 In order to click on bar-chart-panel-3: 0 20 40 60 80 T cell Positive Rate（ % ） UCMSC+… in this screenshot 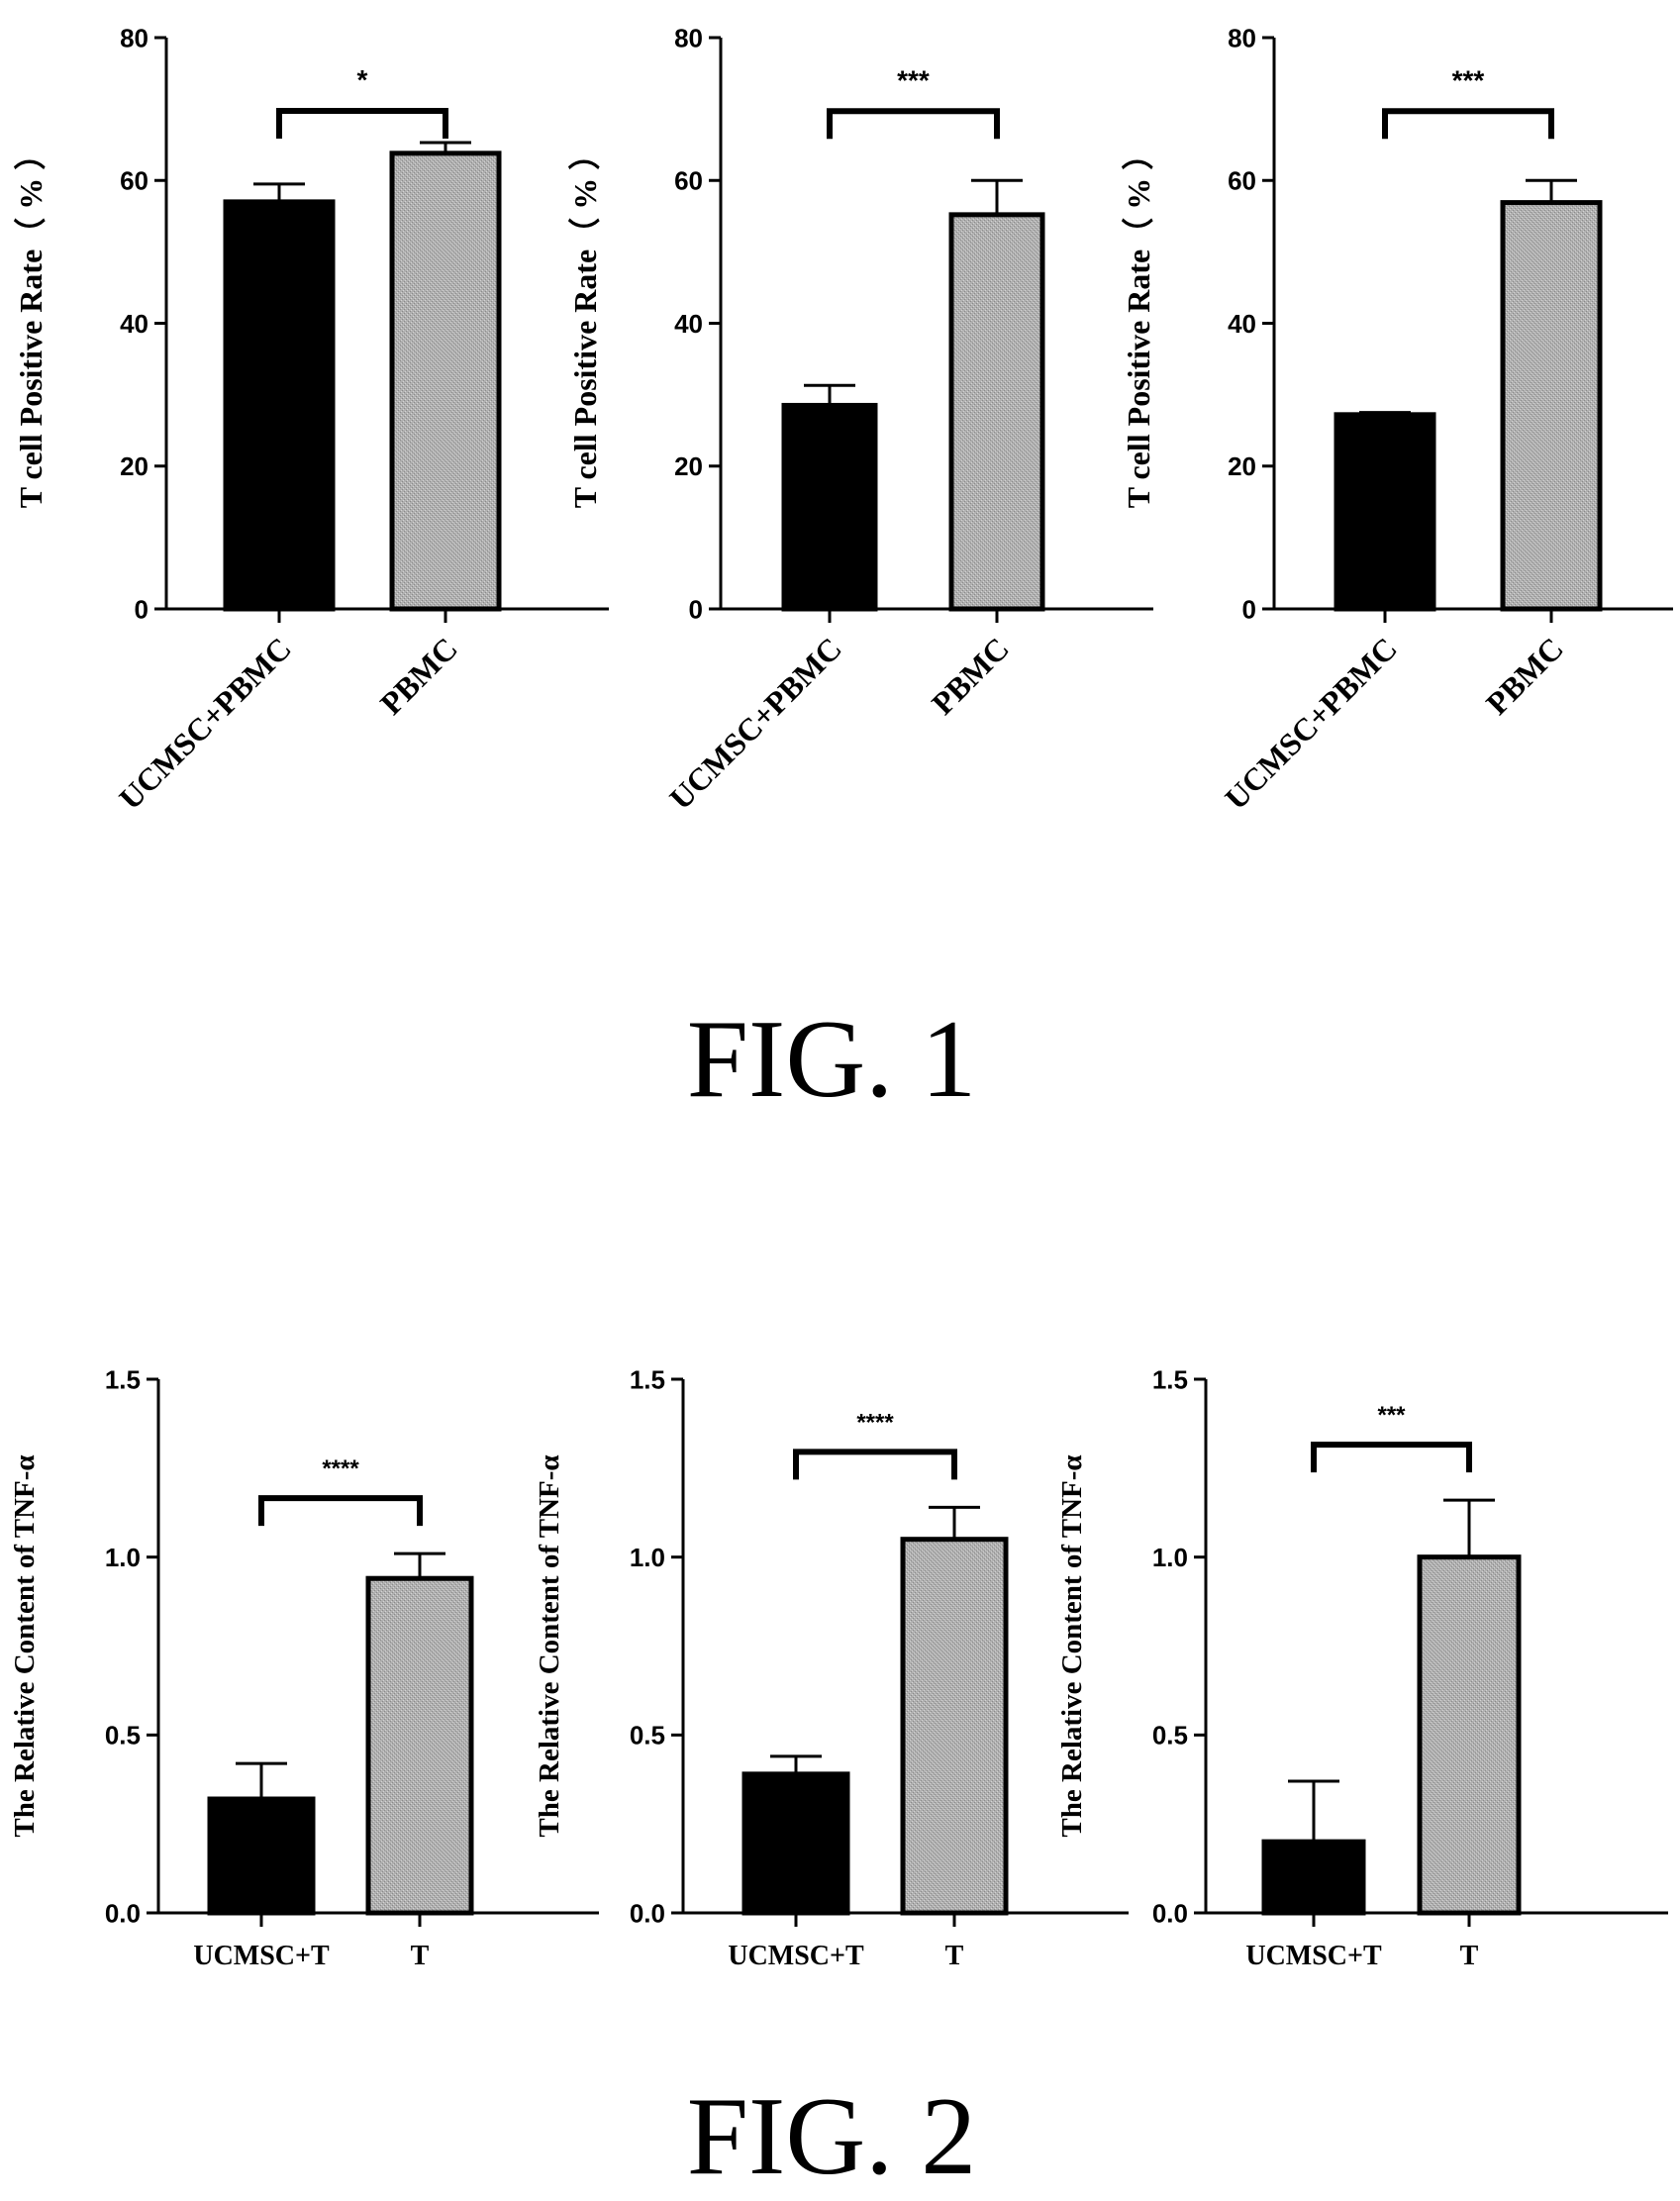, I will do `click(1397, 419)`.